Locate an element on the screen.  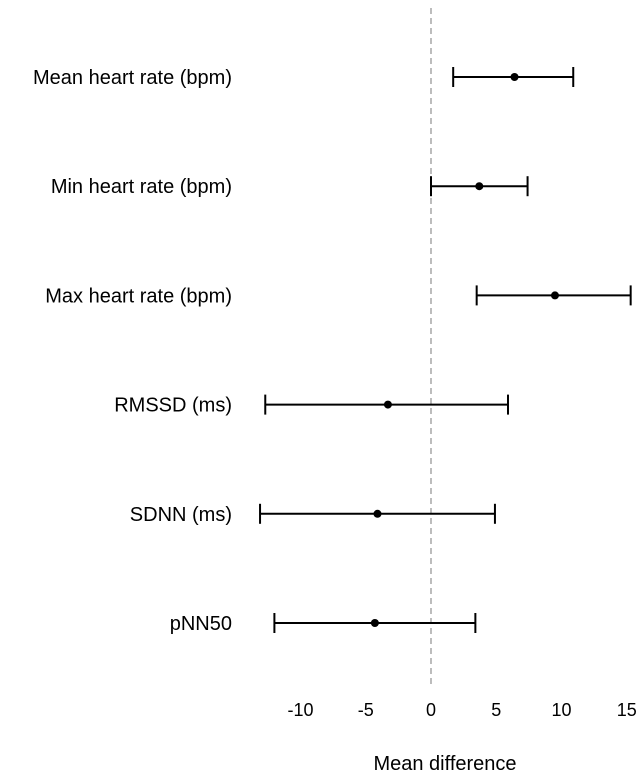
row-label: Mean heart rate (bpm) is located at coordinates (132, 78).